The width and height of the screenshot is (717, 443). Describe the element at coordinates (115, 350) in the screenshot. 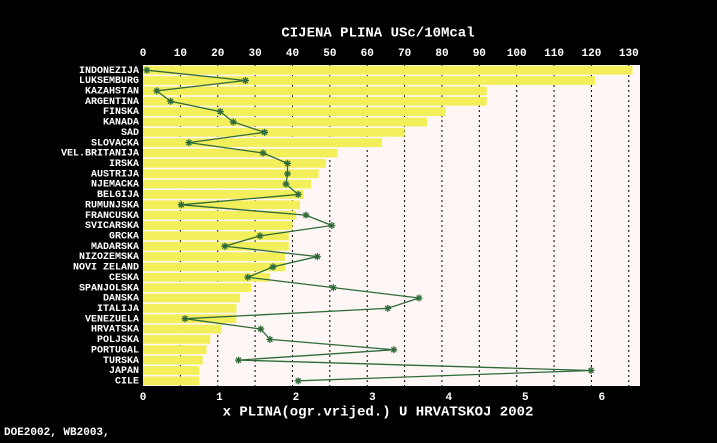

I see `category-label: PORTUGAL` at that location.